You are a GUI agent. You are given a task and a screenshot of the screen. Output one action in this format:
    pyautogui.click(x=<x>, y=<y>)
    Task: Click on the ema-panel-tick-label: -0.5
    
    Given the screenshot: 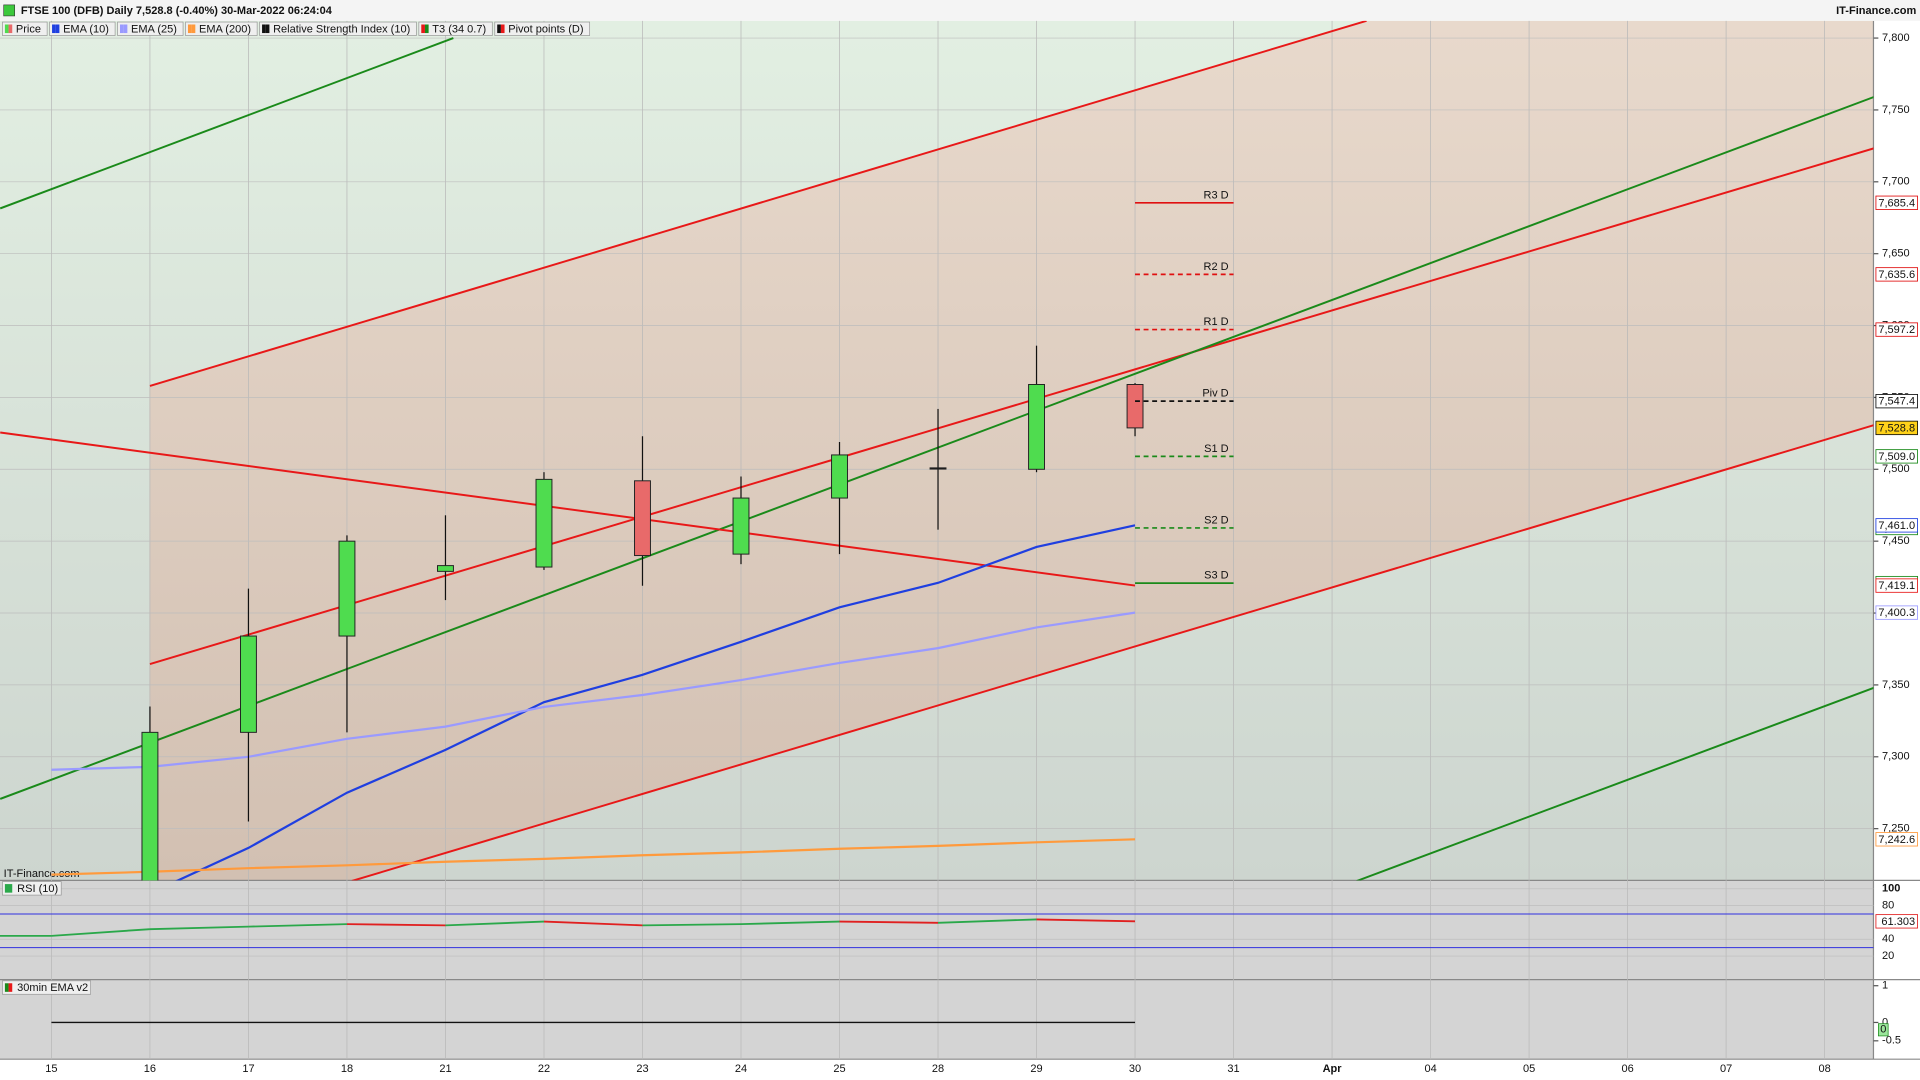 What is the action you would take?
    pyautogui.click(x=1891, y=1041)
    